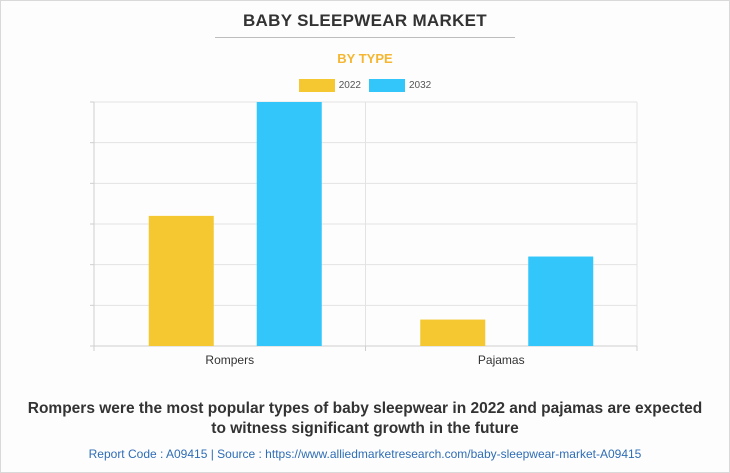  Describe the element at coordinates (181, 280) in the screenshot. I see `bar-rompers-2022` at that location.